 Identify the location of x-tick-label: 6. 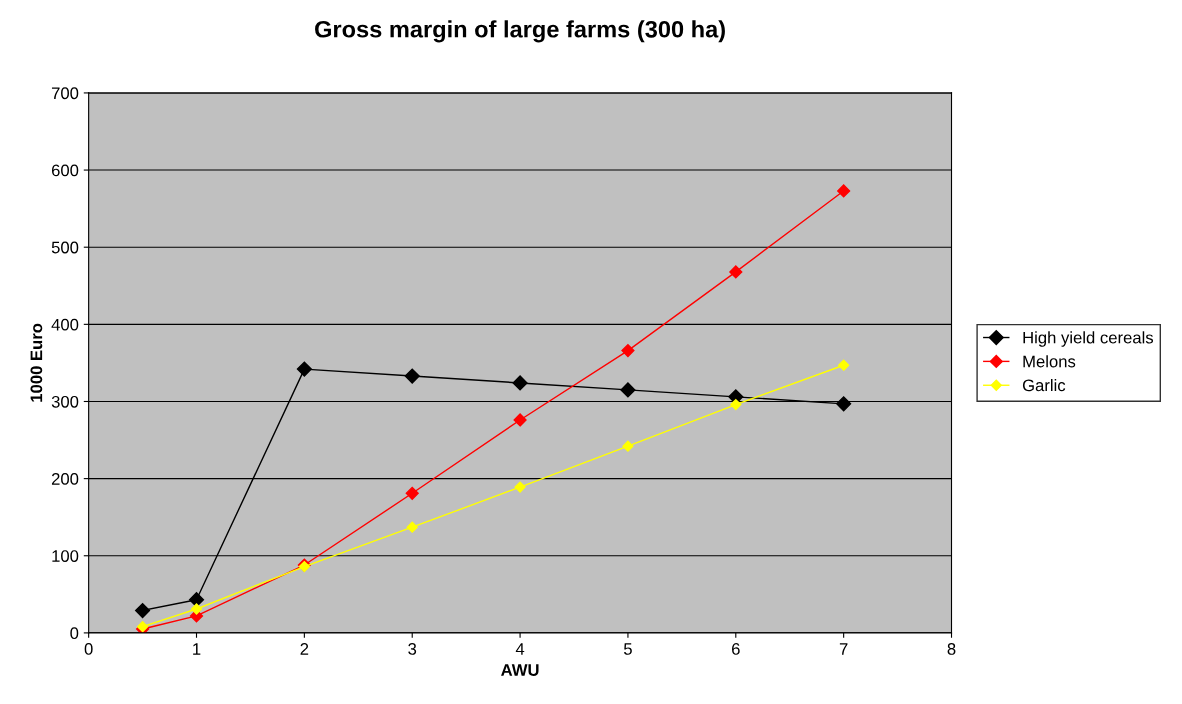
(736, 649).